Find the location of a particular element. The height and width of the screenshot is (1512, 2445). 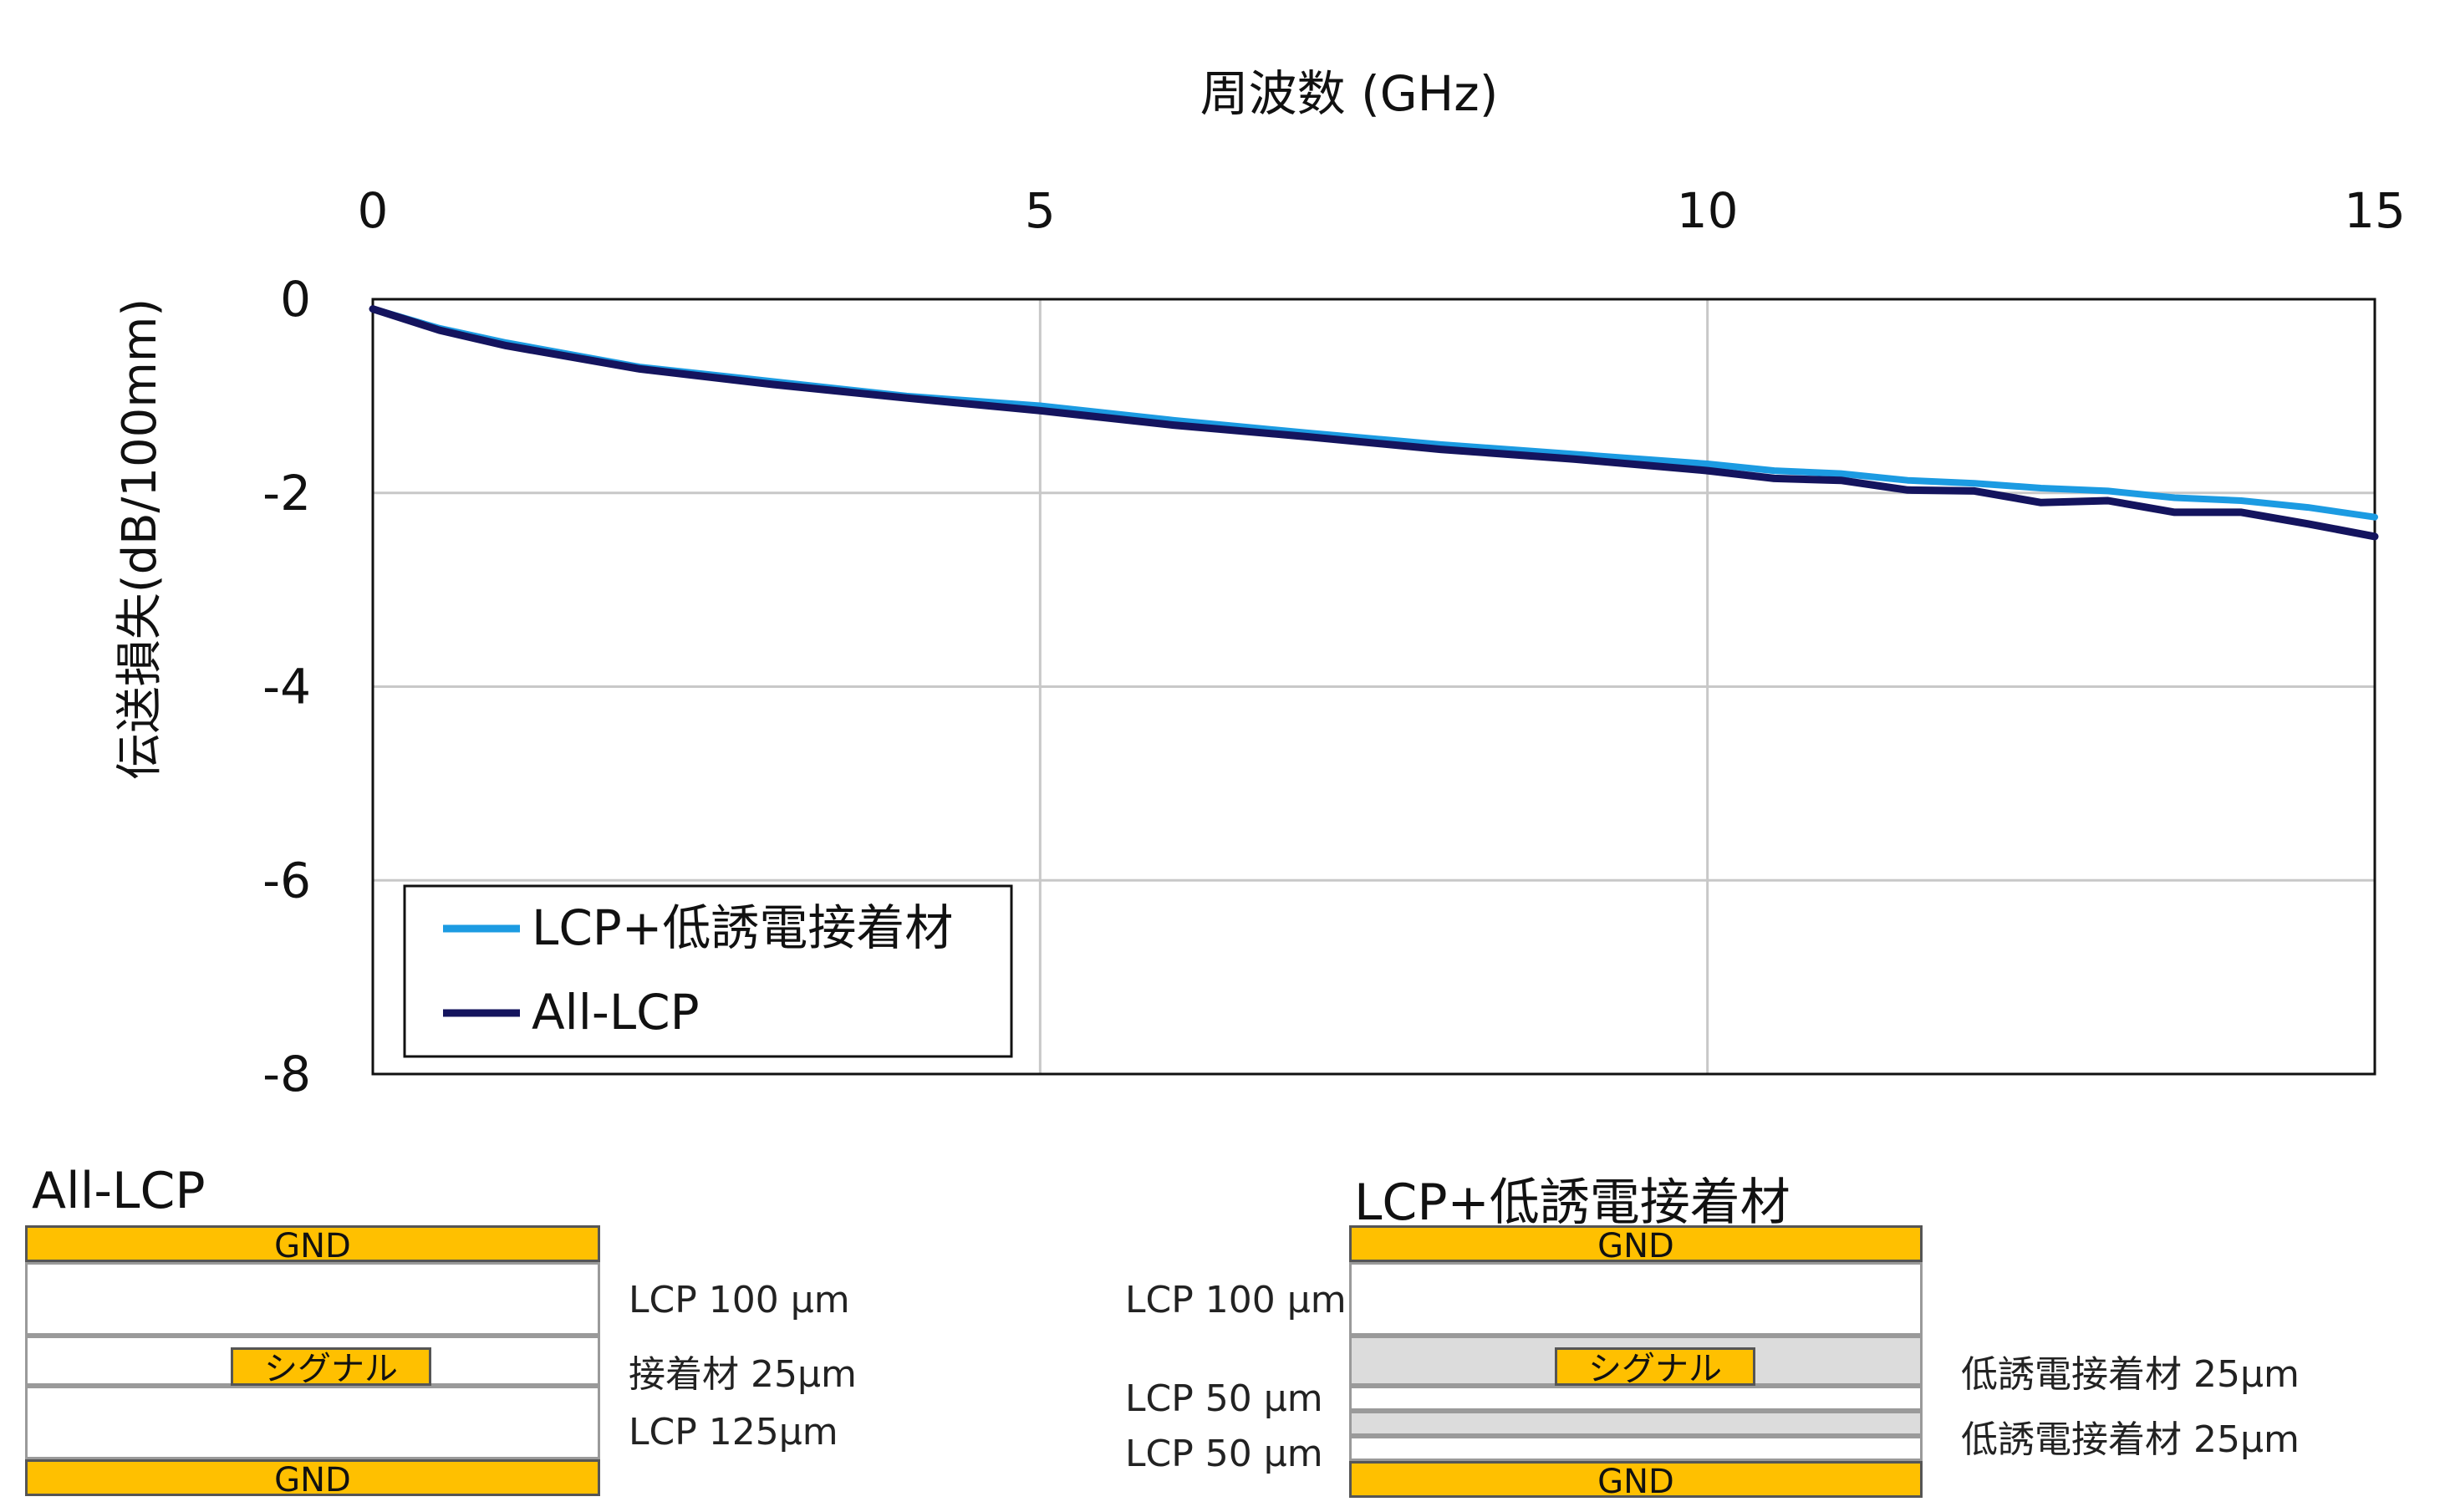

diagram-right-gnd-top: GND is located at coordinates (1636, 1245).